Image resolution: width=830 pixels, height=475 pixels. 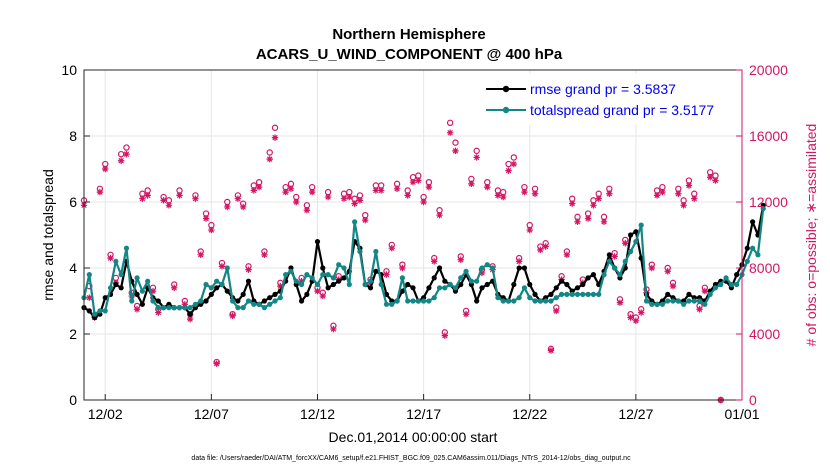 What do you see at coordinates (506, 89) in the screenshot?
I see `legend-rmse-marker` at bounding box center [506, 89].